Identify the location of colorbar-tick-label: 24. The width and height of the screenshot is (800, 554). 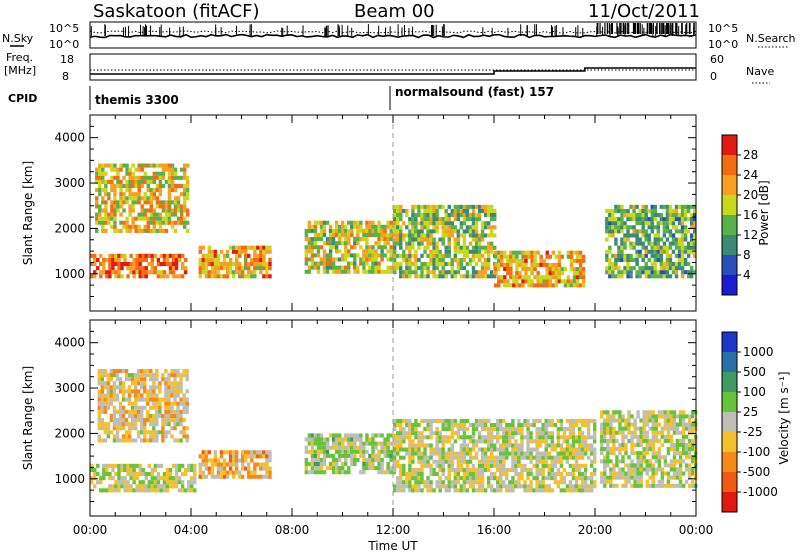
(750, 175).